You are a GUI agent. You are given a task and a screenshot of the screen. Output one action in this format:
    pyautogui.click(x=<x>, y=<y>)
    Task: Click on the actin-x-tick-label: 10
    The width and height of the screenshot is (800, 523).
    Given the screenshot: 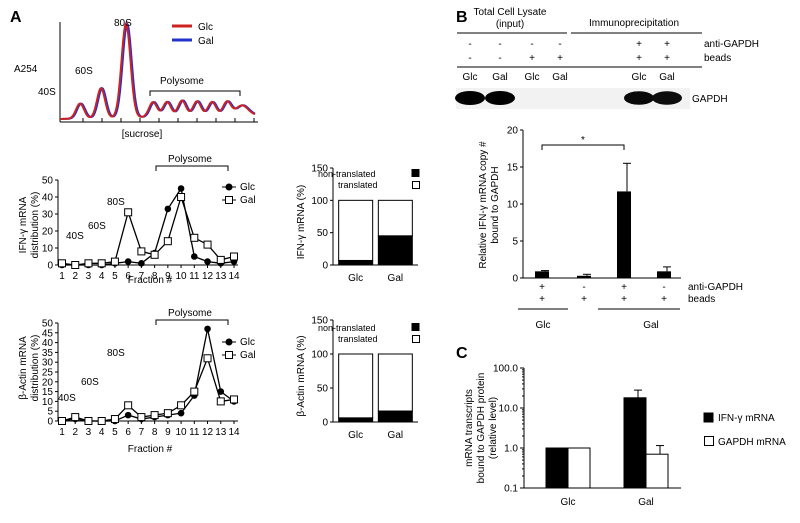 What is the action you would take?
    pyautogui.click(x=182, y=432)
    